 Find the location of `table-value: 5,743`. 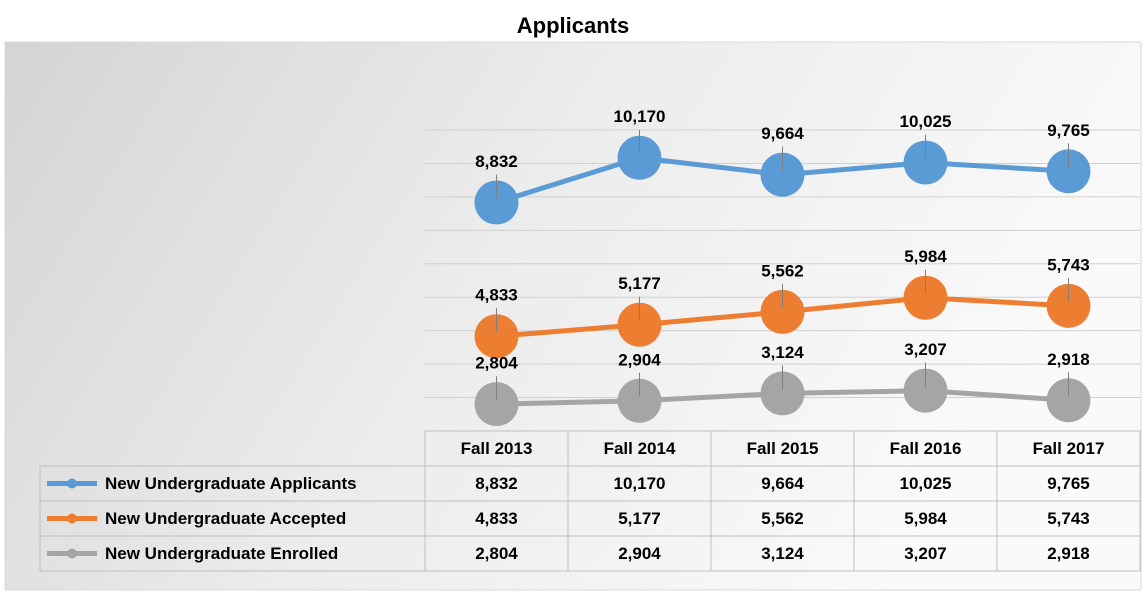

table-value: 5,743 is located at coordinates (1068, 518).